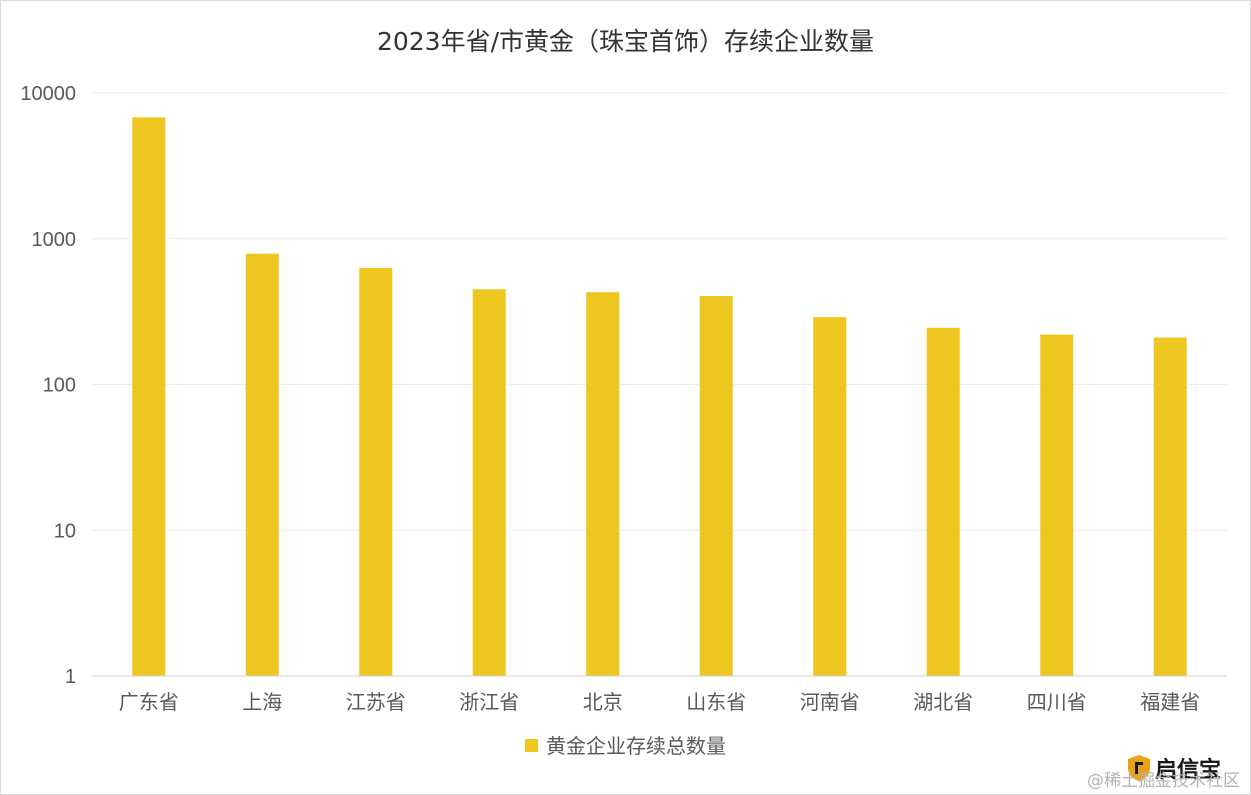  Describe the element at coordinates (376, 702) in the screenshot. I see `x-tick-label: 江苏省` at that location.